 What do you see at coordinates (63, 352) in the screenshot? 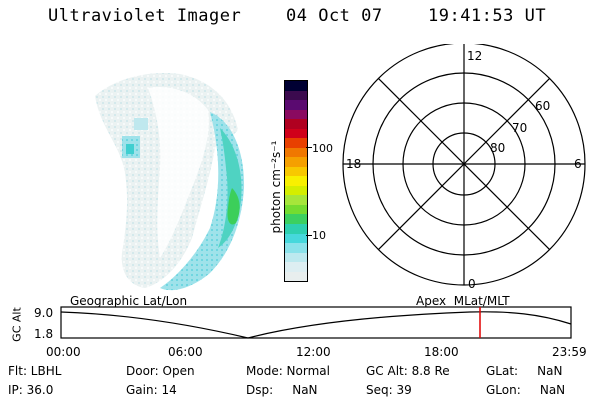
I see `timeline-xtick: 00:00` at bounding box center [63, 352].